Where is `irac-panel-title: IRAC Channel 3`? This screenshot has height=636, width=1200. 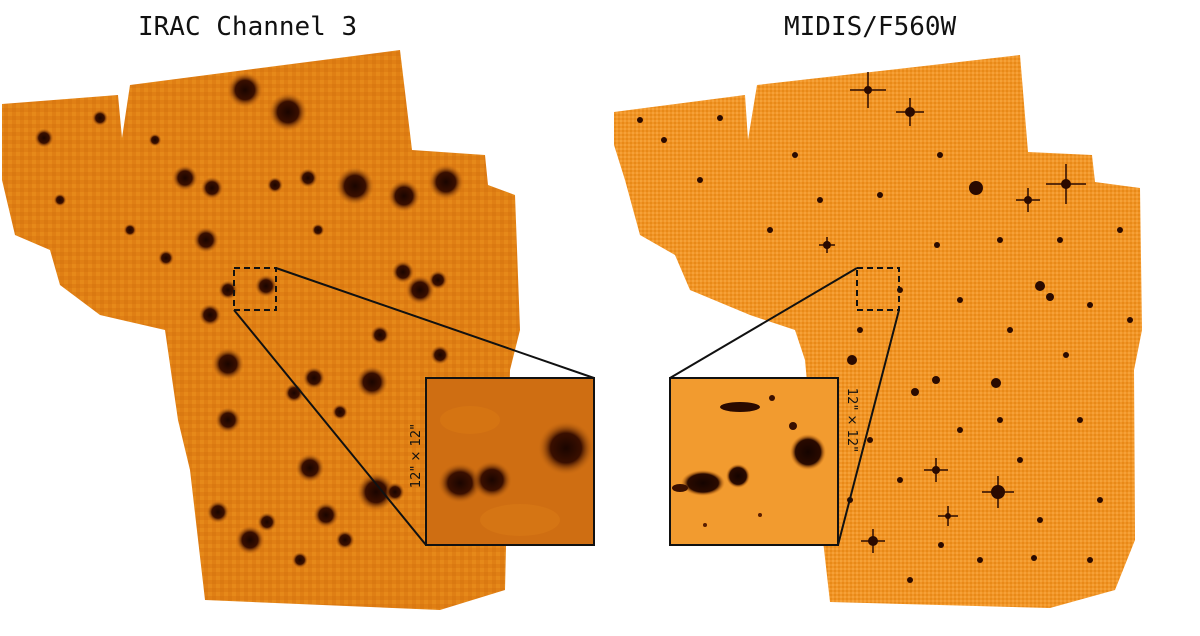
irac-panel-title: IRAC Channel 3 is located at coordinates (248, 27).